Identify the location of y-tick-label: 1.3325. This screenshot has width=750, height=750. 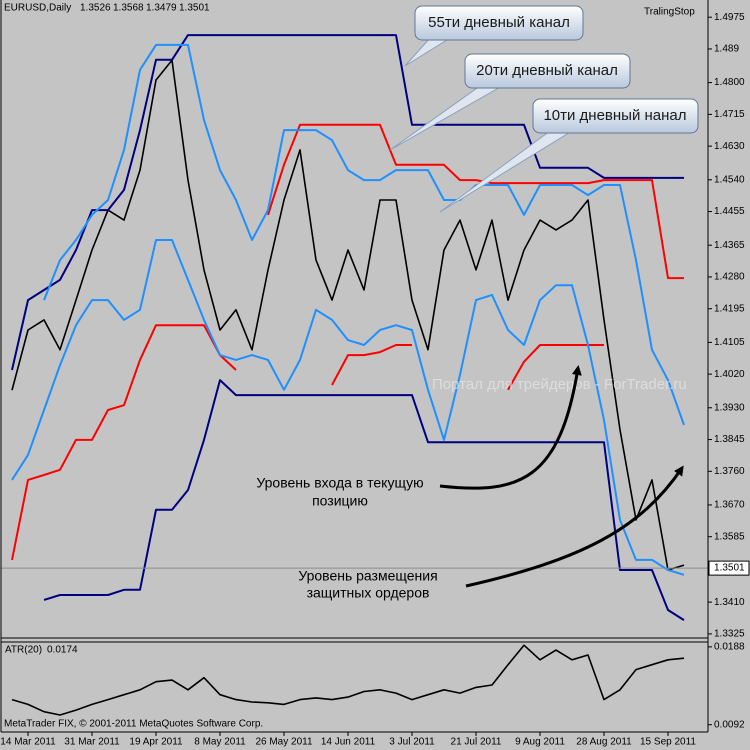
(729, 634).